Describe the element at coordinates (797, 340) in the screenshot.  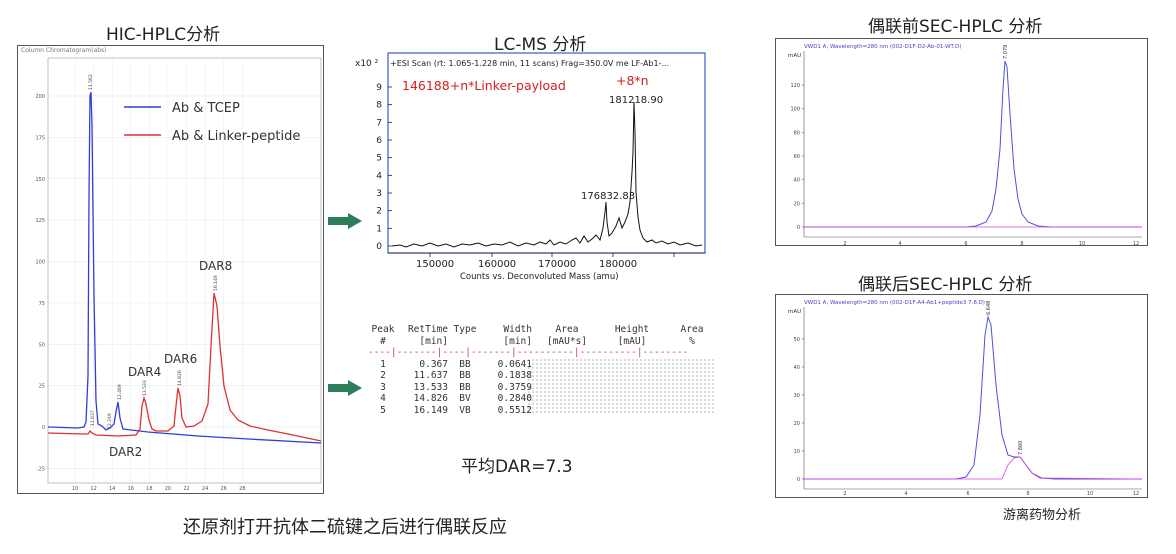
I see `sec-ytick: 50` at that location.